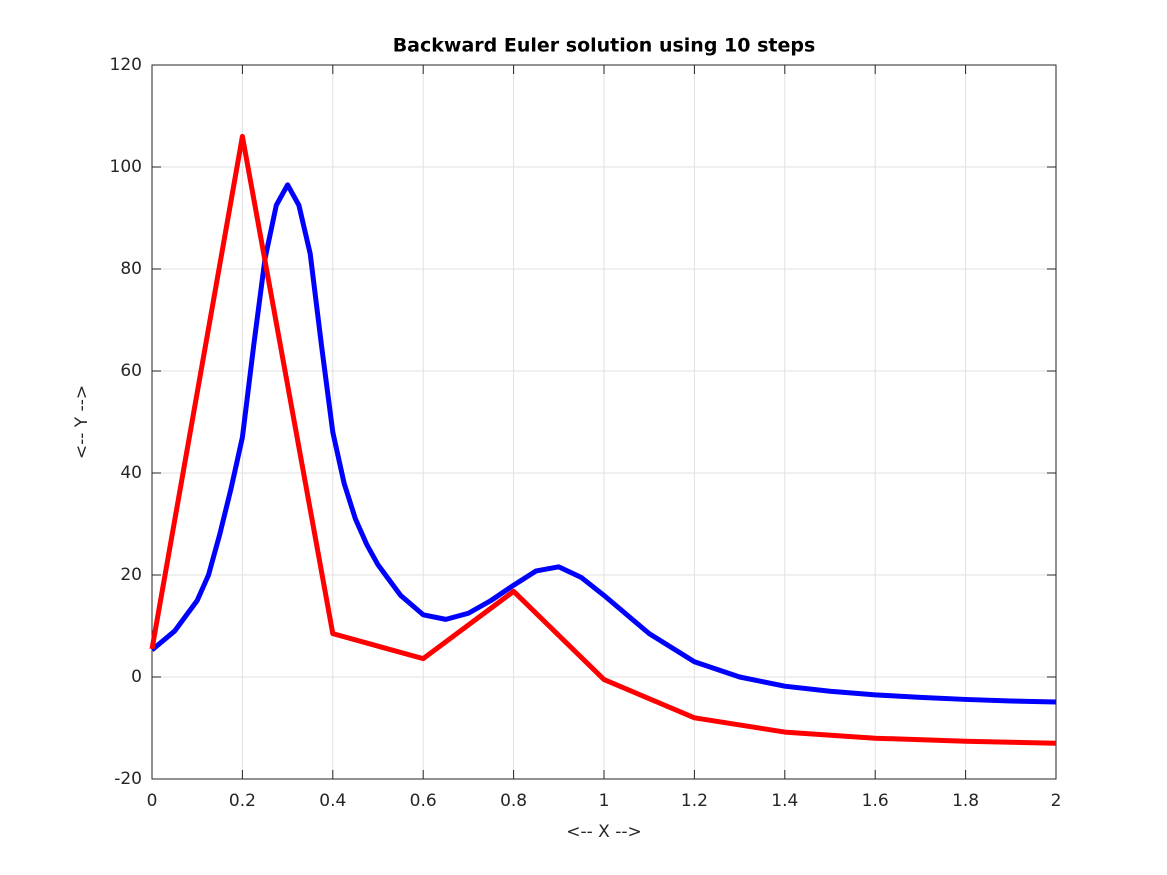 The height and width of the screenshot is (875, 1167). I want to click on chart-title: Backward Euler solution using 10 steps, so click(604, 46).